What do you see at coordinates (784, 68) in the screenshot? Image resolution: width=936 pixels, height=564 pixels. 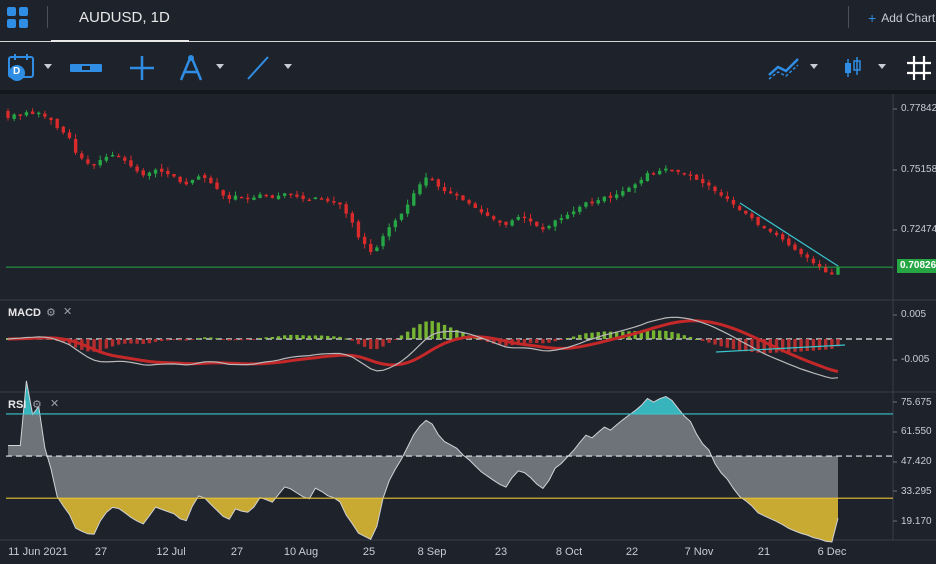 I see `compare-icon` at bounding box center [784, 68].